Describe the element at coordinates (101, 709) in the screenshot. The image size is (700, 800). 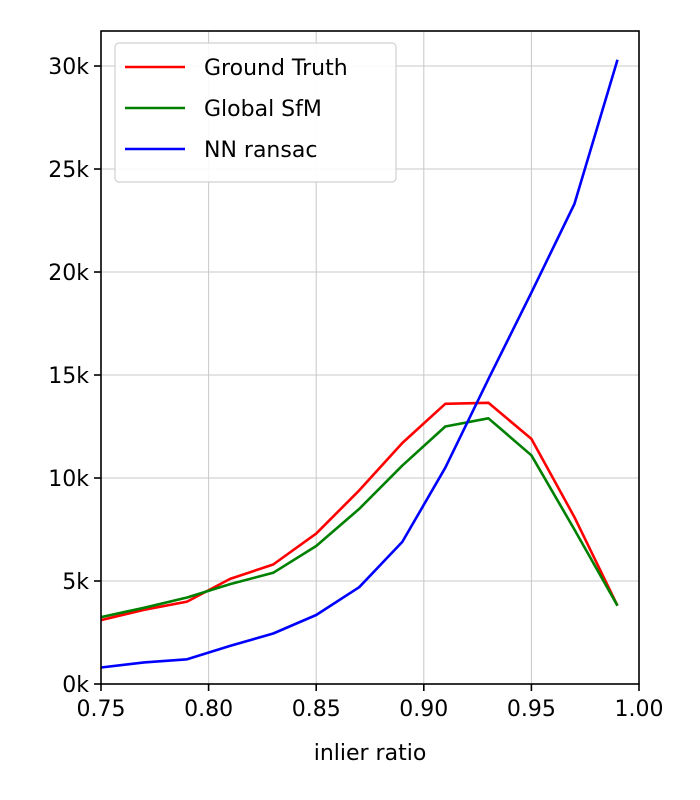
I see `x-tick-label: 0.75` at that location.